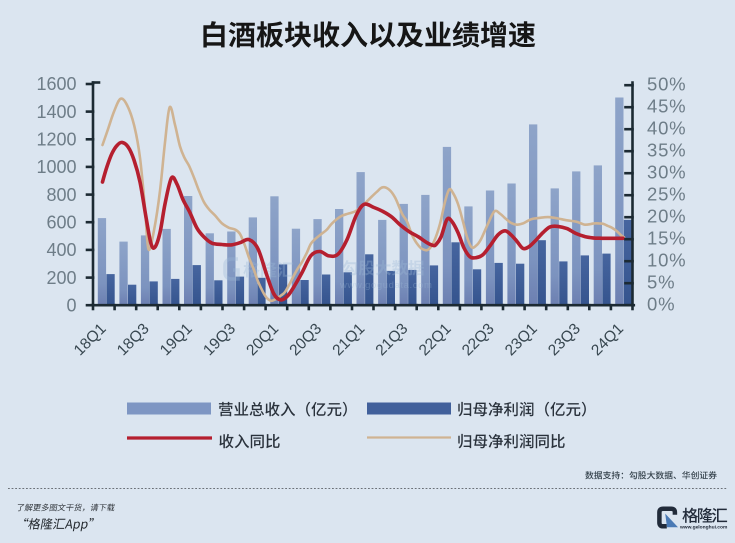 The width and height of the screenshot is (735, 543). What do you see at coordinates (386, 285) in the screenshot?
I see `svg-text: www.gogudata.com` at bounding box center [386, 285].